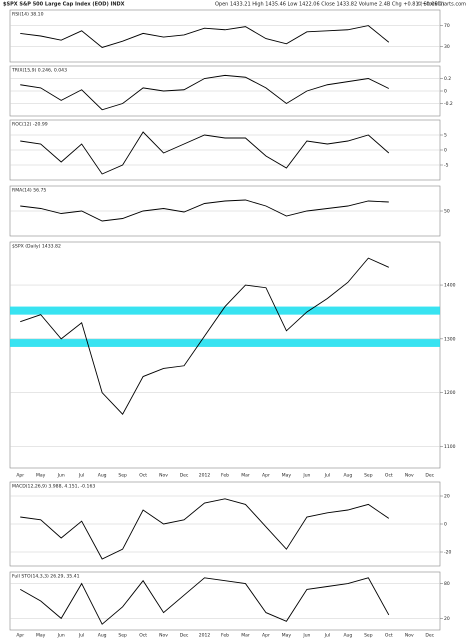 The height and width of the screenshot is (640, 469). Describe the element at coordinates (450, 393) in the screenshot. I see `y-tick-label: 1200` at that location.